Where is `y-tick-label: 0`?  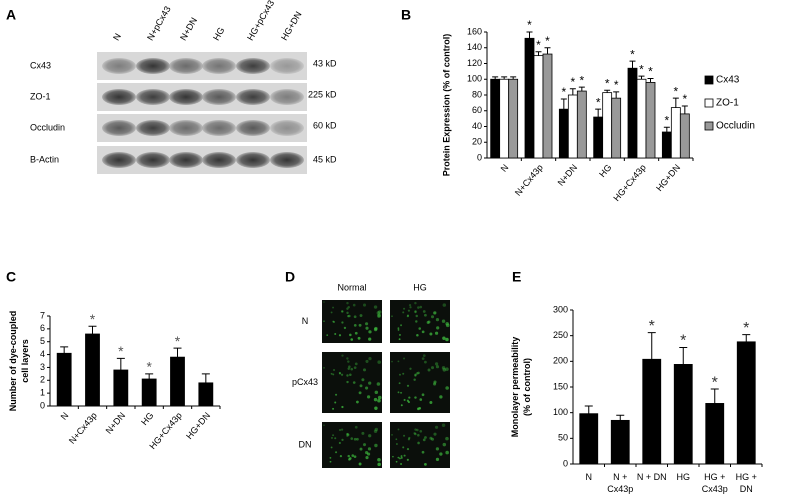 y-tick-label: 0 is located at coordinates (565, 463).